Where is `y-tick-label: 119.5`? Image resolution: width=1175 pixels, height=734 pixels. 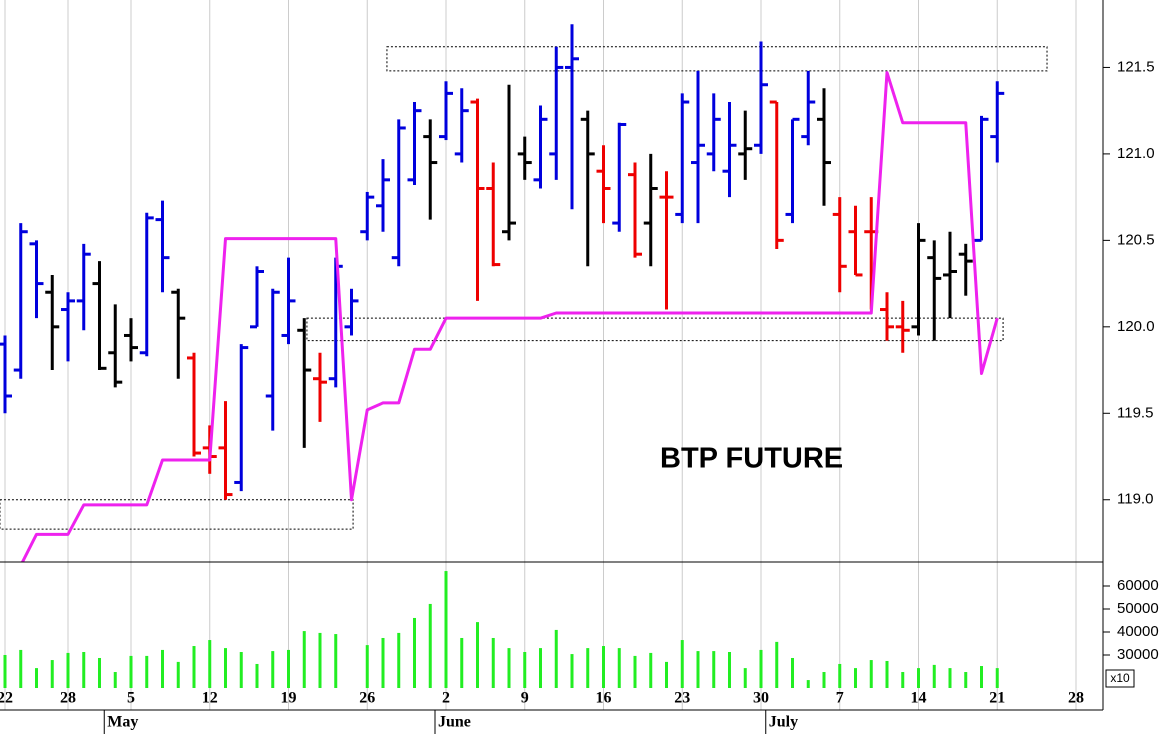
y-tick-label: 119.5 is located at coordinates (1135, 412).